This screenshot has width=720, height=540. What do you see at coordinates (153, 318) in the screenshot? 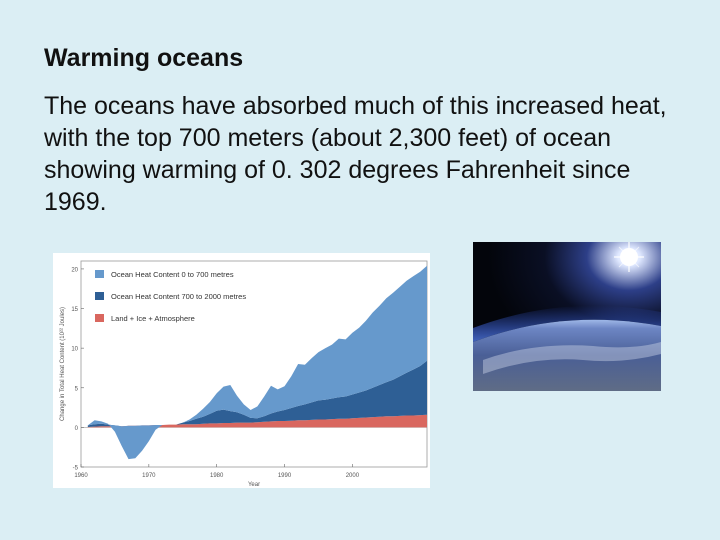
I see `legend-label: Land + Ice + Atmosphere` at bounding box center [153, 318].